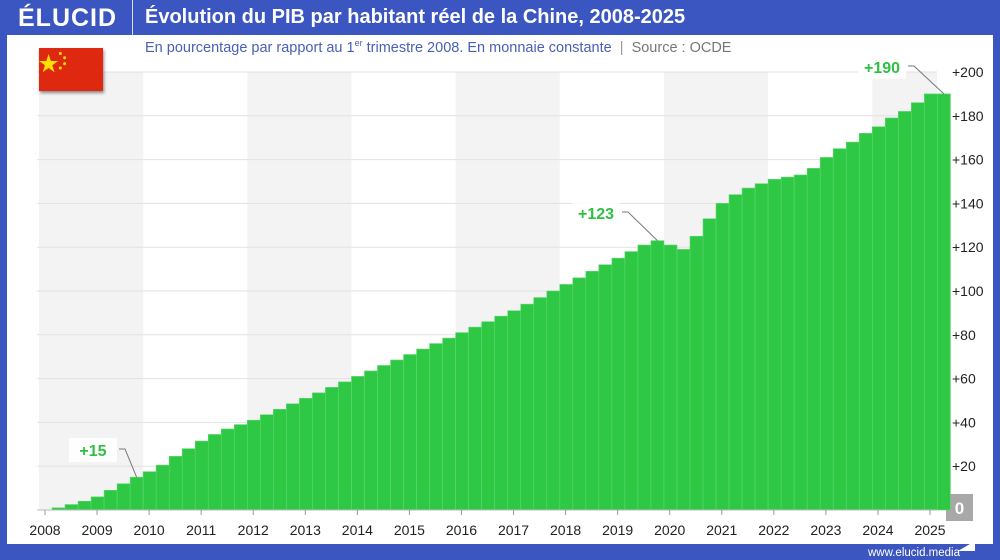 This screenshot has height=560, width=1000. Describe the element at coordinates (877, 530) in the screenshot. I see `x-tick-label: 2024` at that location.